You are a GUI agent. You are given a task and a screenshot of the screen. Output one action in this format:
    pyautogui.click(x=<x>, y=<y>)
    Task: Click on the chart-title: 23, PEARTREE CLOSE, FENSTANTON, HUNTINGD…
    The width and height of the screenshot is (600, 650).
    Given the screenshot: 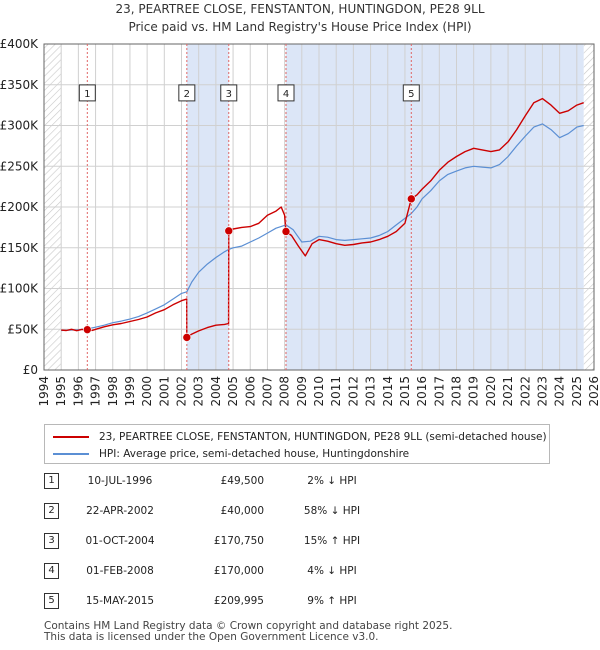 What is the action you would take?
    pyautogui.click(x=299, y=9)
    